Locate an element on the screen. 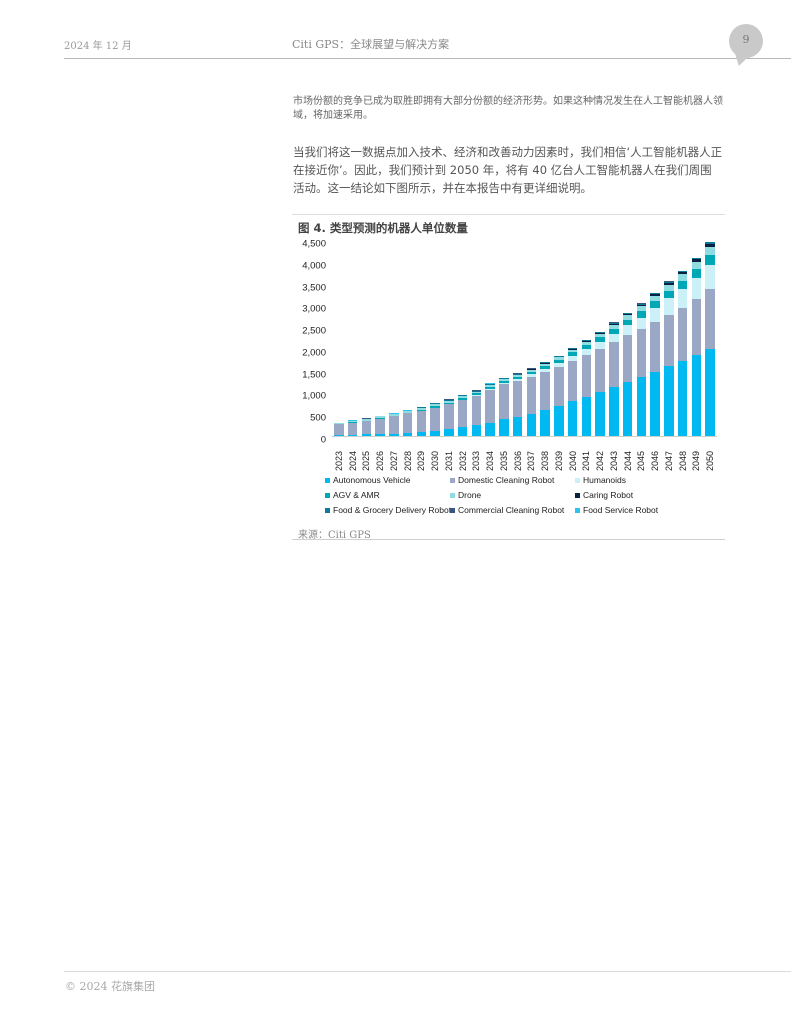  bar-2038 is located at coordinates (545, 399).